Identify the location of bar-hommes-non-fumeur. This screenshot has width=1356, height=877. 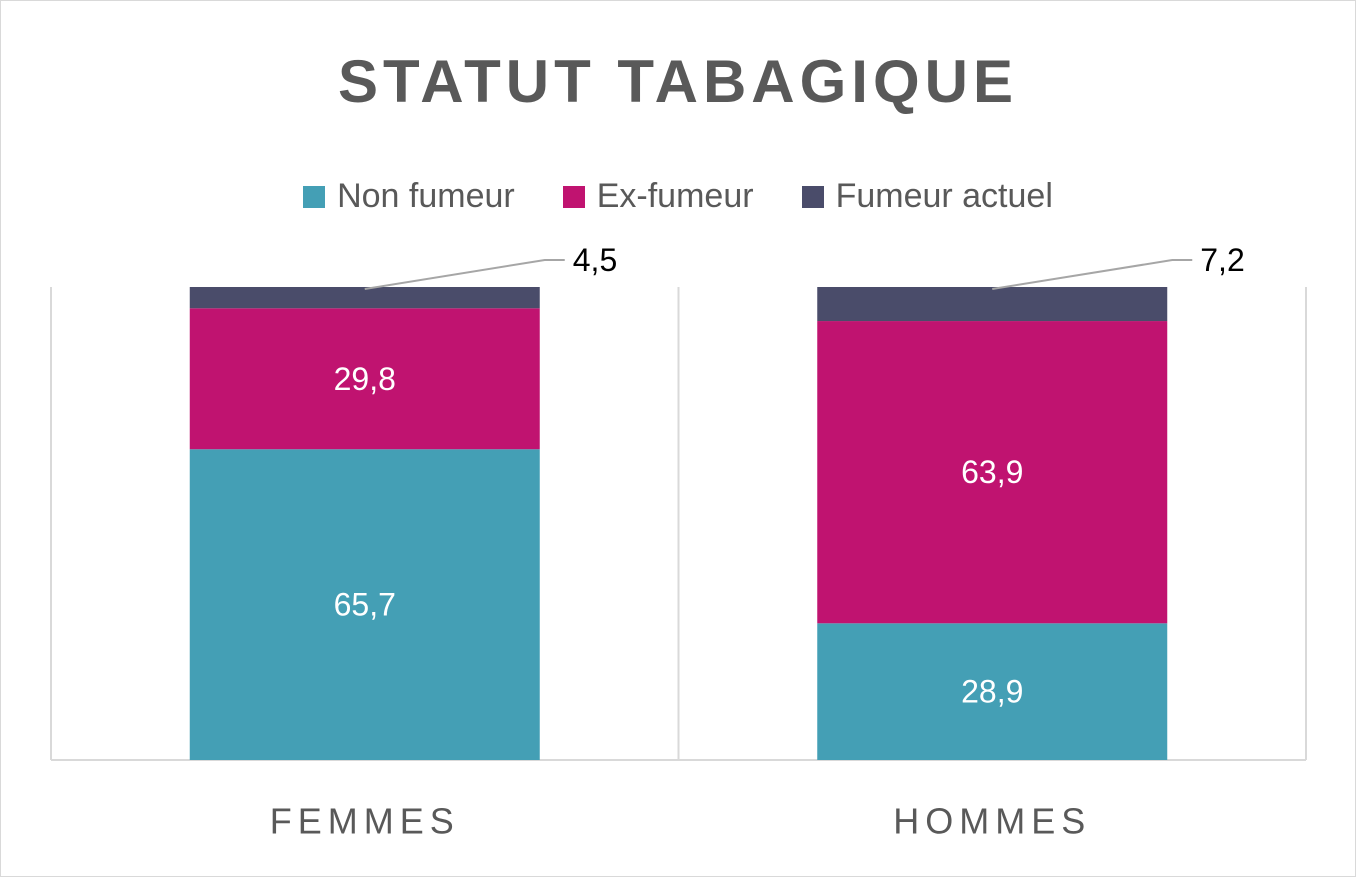
(992, 691).